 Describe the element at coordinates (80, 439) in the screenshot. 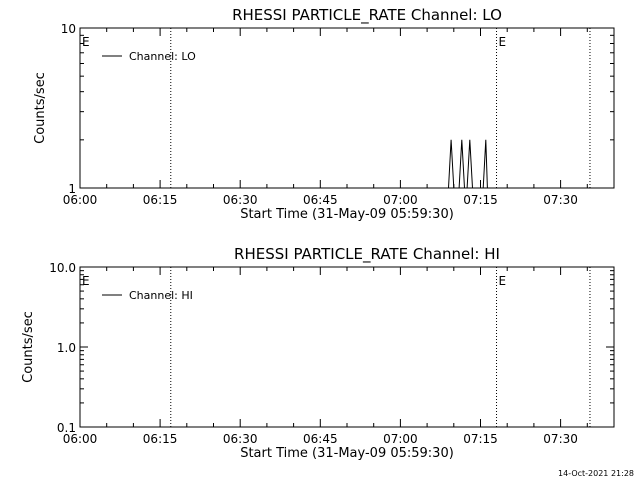

I see `panel2-x-tick-label: 06:00` at that location.